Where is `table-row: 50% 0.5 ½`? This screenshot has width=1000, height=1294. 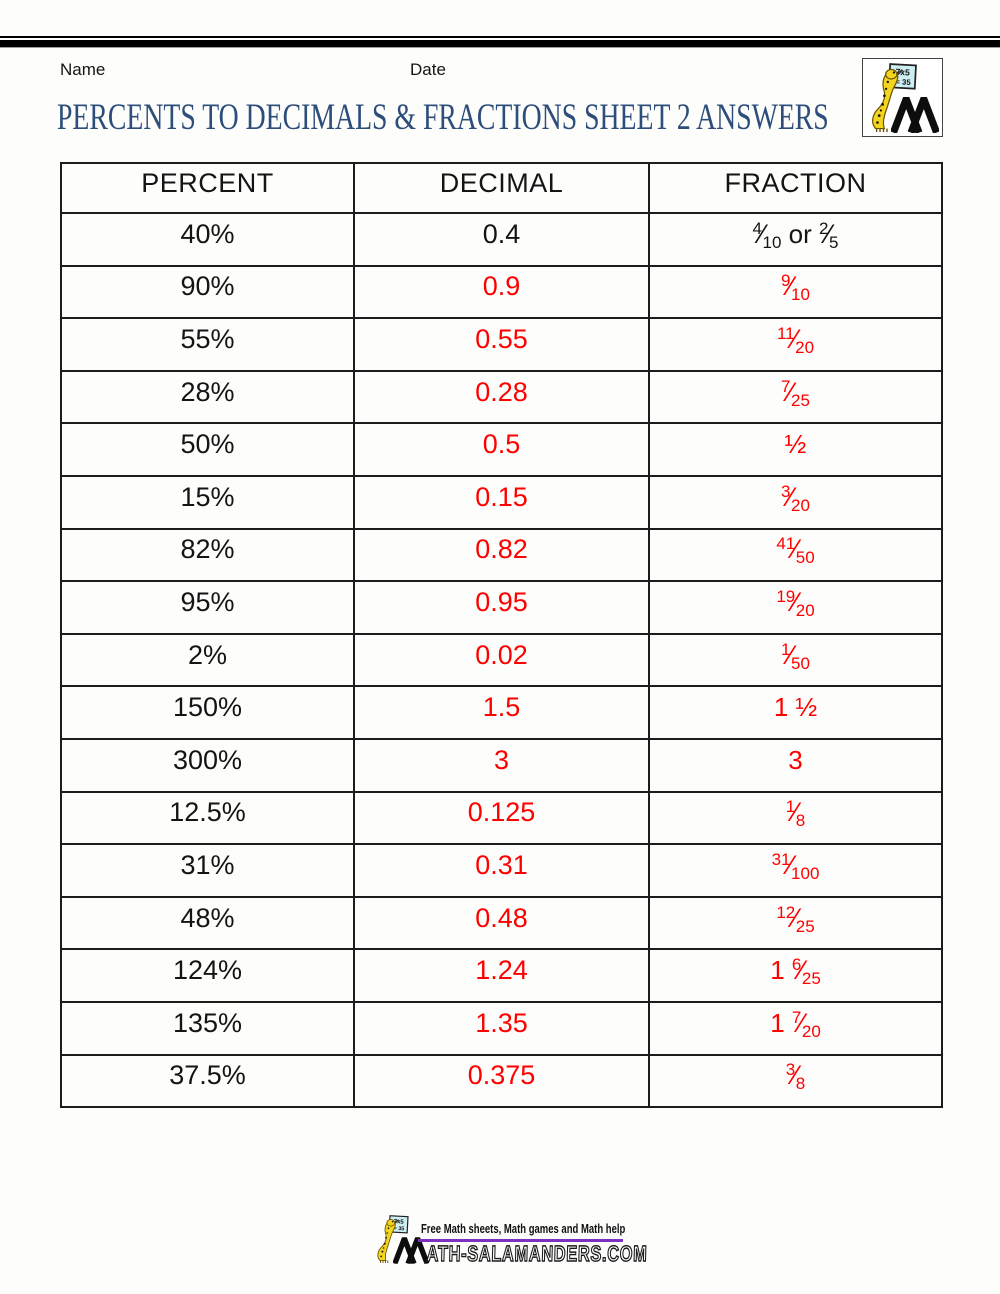
table-row: 50% 0.5 ½ is located at coordinates (501, 449).